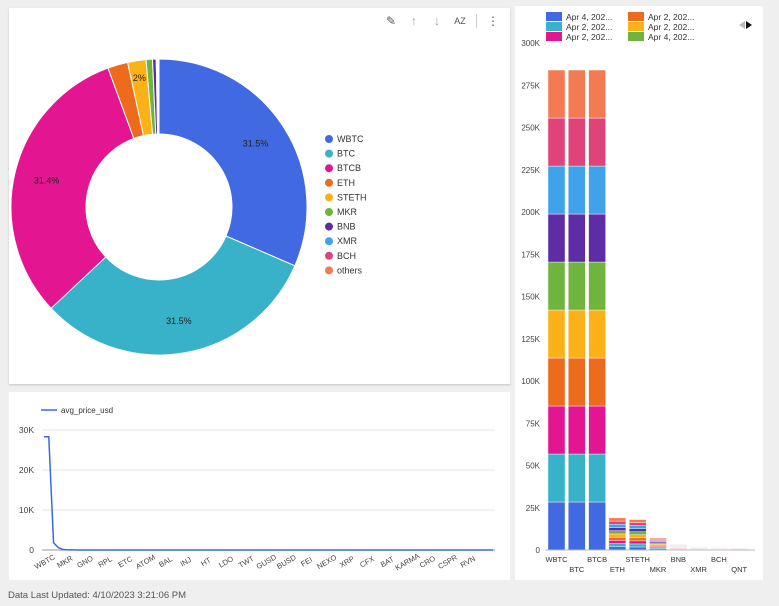 The width and height of the screenshot is (779, 606). I want to click on data-last-updated: Data Last Updated: 4/10/2023 3:21:06 PM, so click(97, 595).